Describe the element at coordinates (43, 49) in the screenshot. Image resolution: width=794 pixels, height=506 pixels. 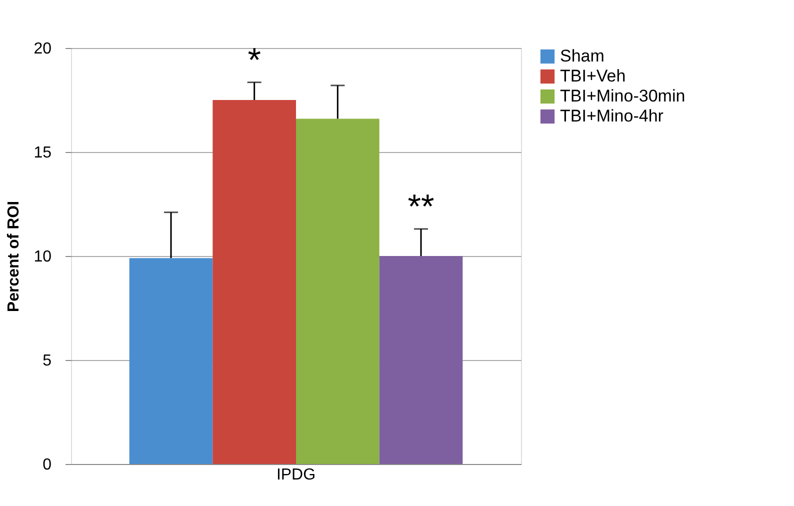
I see `y-tick-label: 20` at that location.